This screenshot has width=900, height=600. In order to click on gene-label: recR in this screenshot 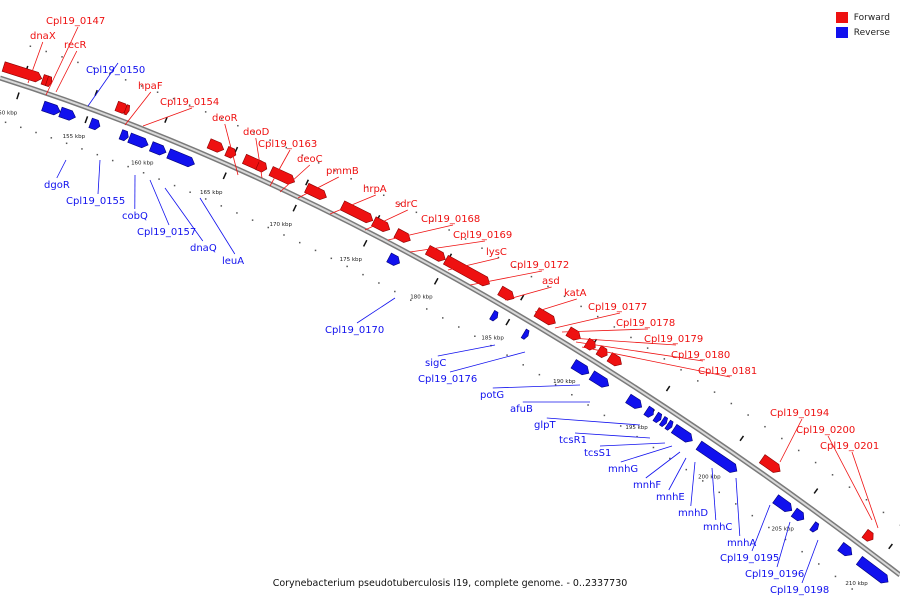, I will do `click(75, 45)`.